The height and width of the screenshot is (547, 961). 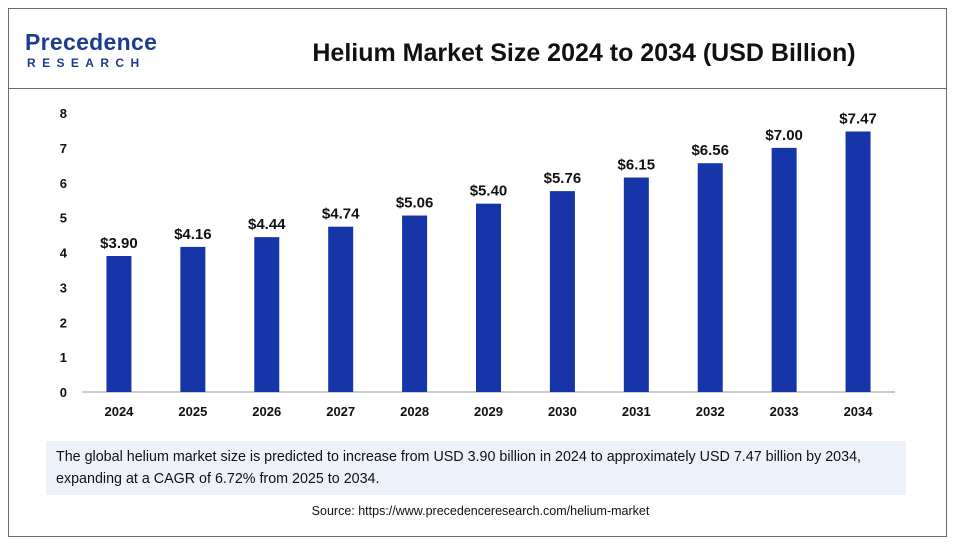 What do you see at coordinates (562, 411) in the screenshot?
I see `x-tick-label: 2030` at bounding box center [562, 411].